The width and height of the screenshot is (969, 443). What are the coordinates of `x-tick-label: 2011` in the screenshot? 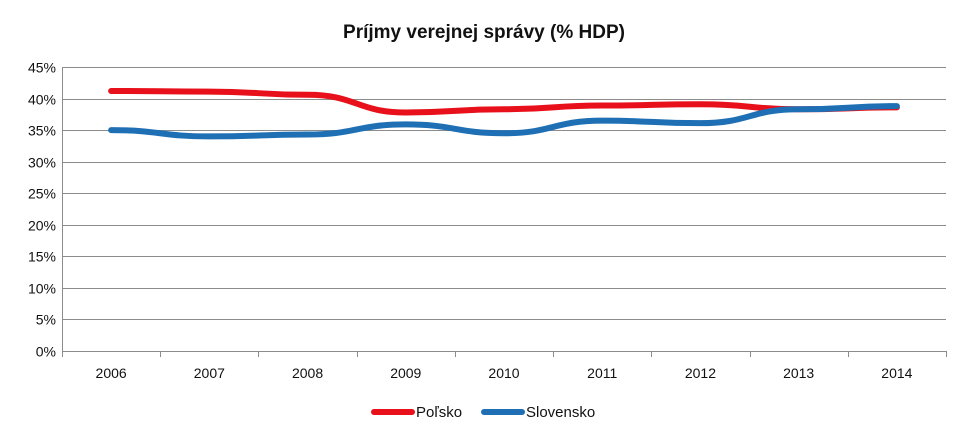 It's located at (602, 373).